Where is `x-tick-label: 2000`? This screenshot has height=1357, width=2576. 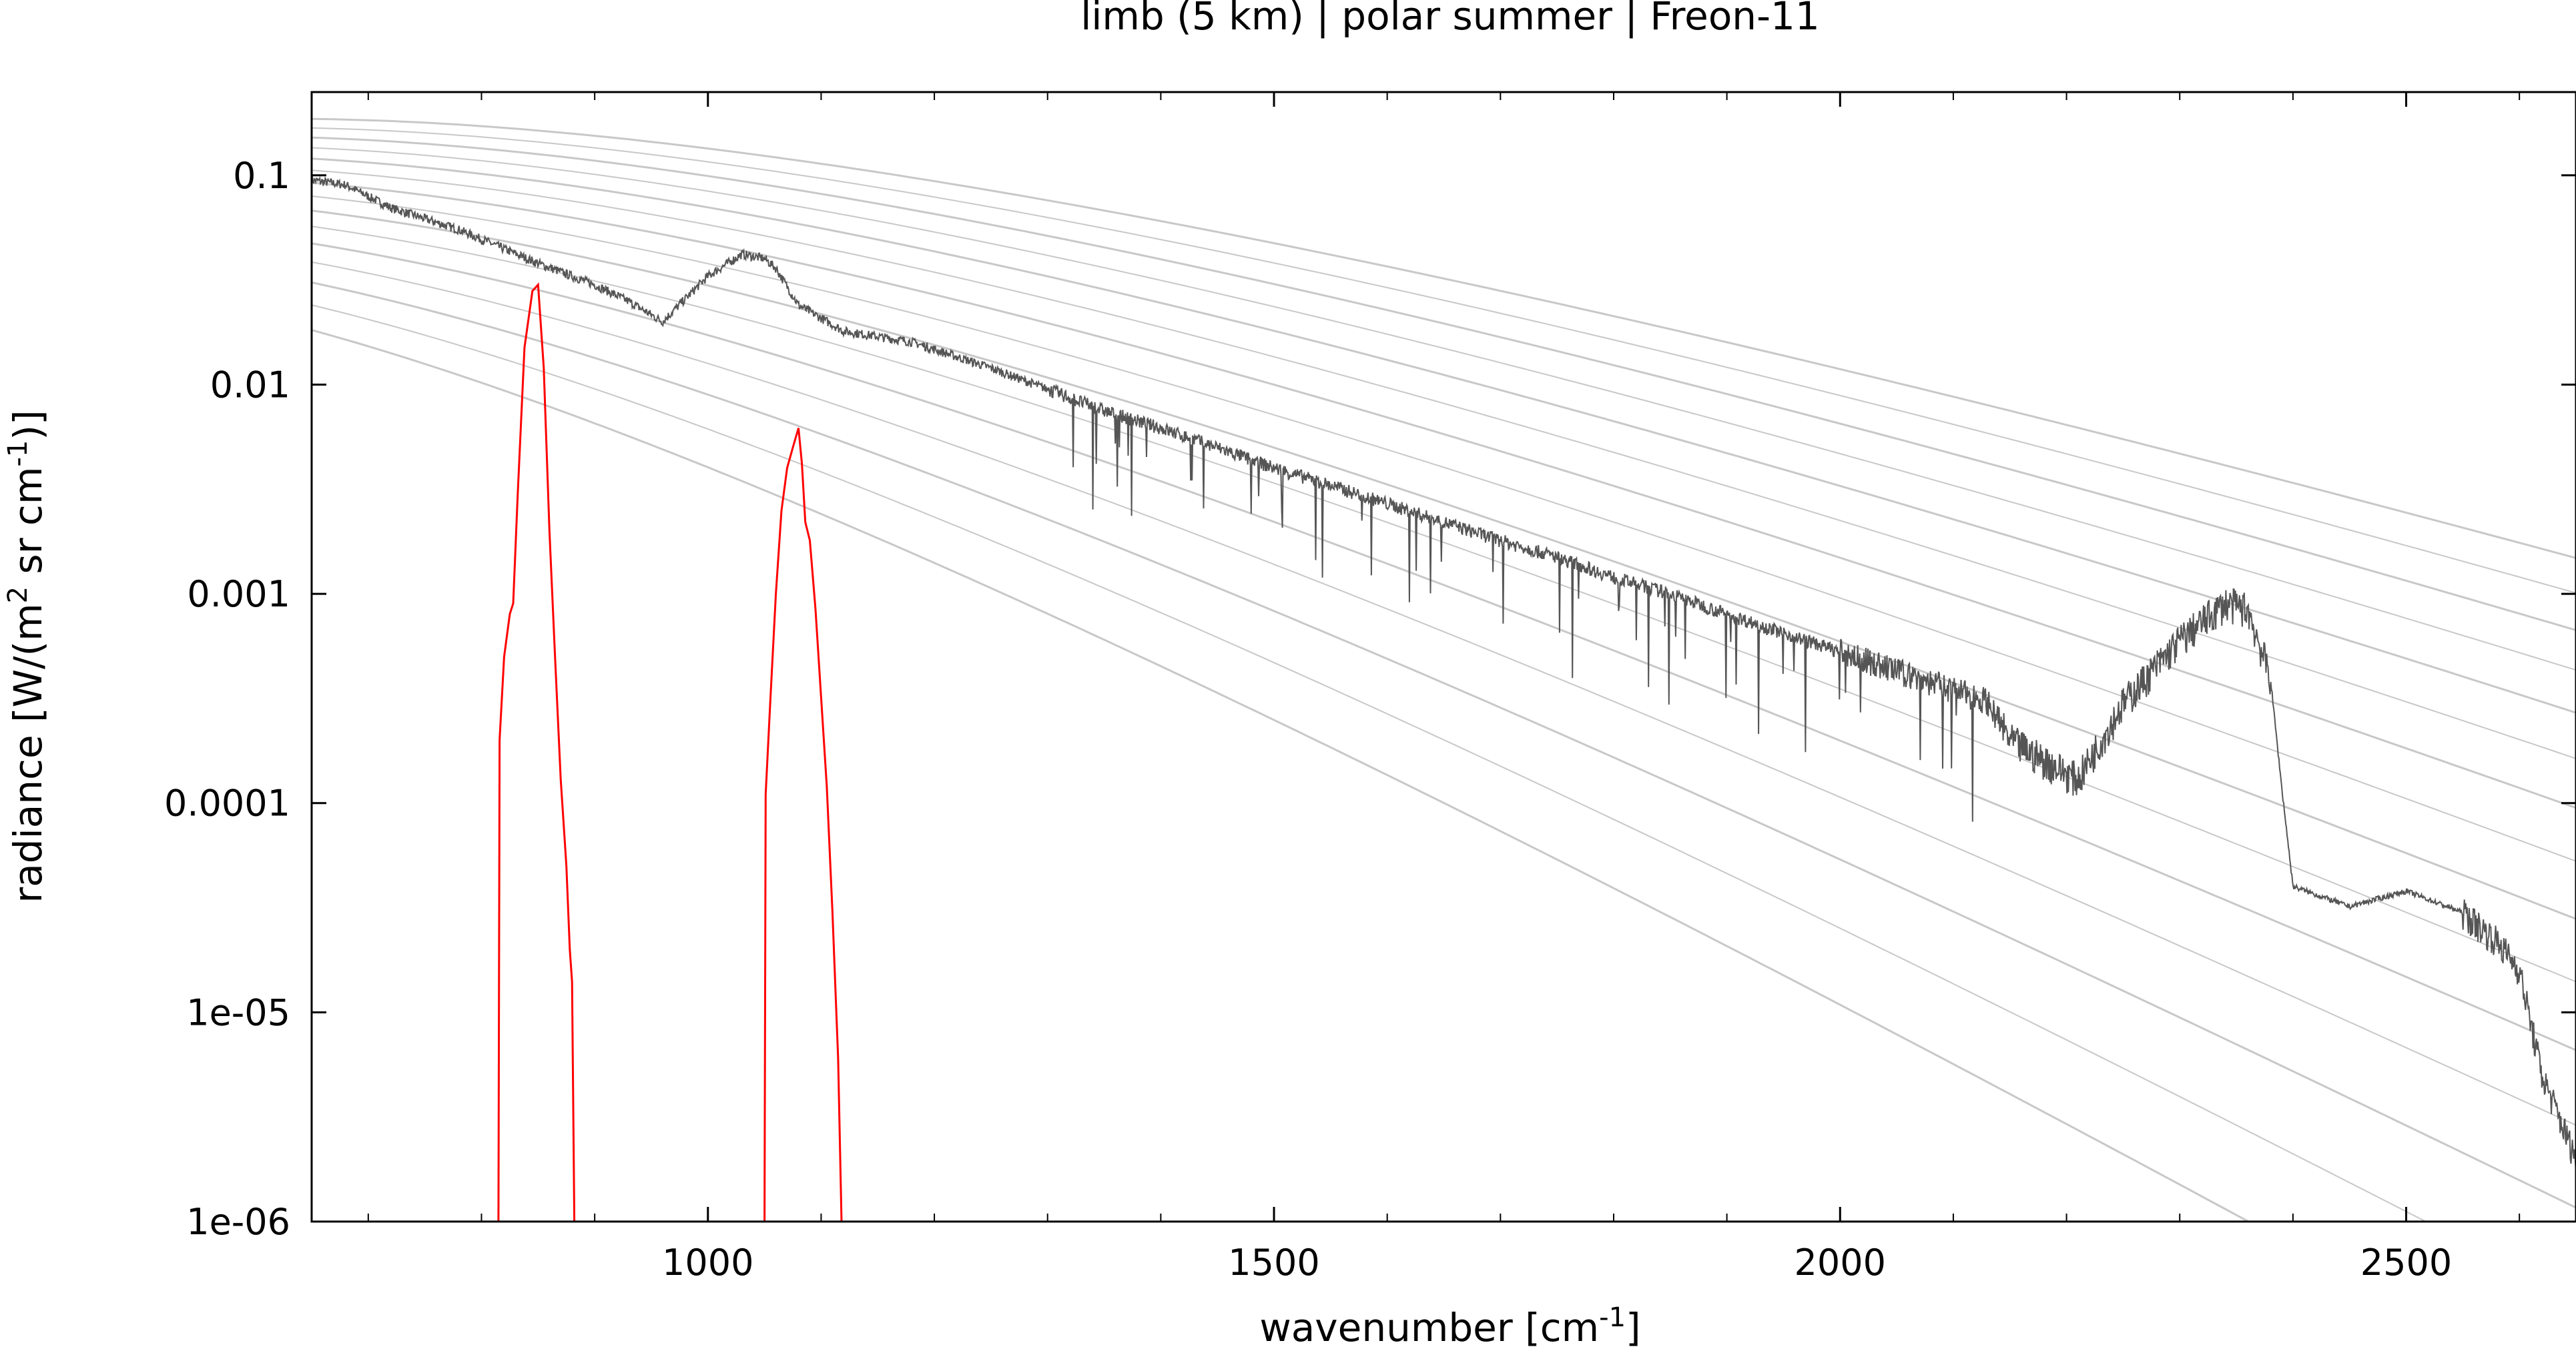 x-tick-label: 2000 is located at coordinates (1840, 1263).